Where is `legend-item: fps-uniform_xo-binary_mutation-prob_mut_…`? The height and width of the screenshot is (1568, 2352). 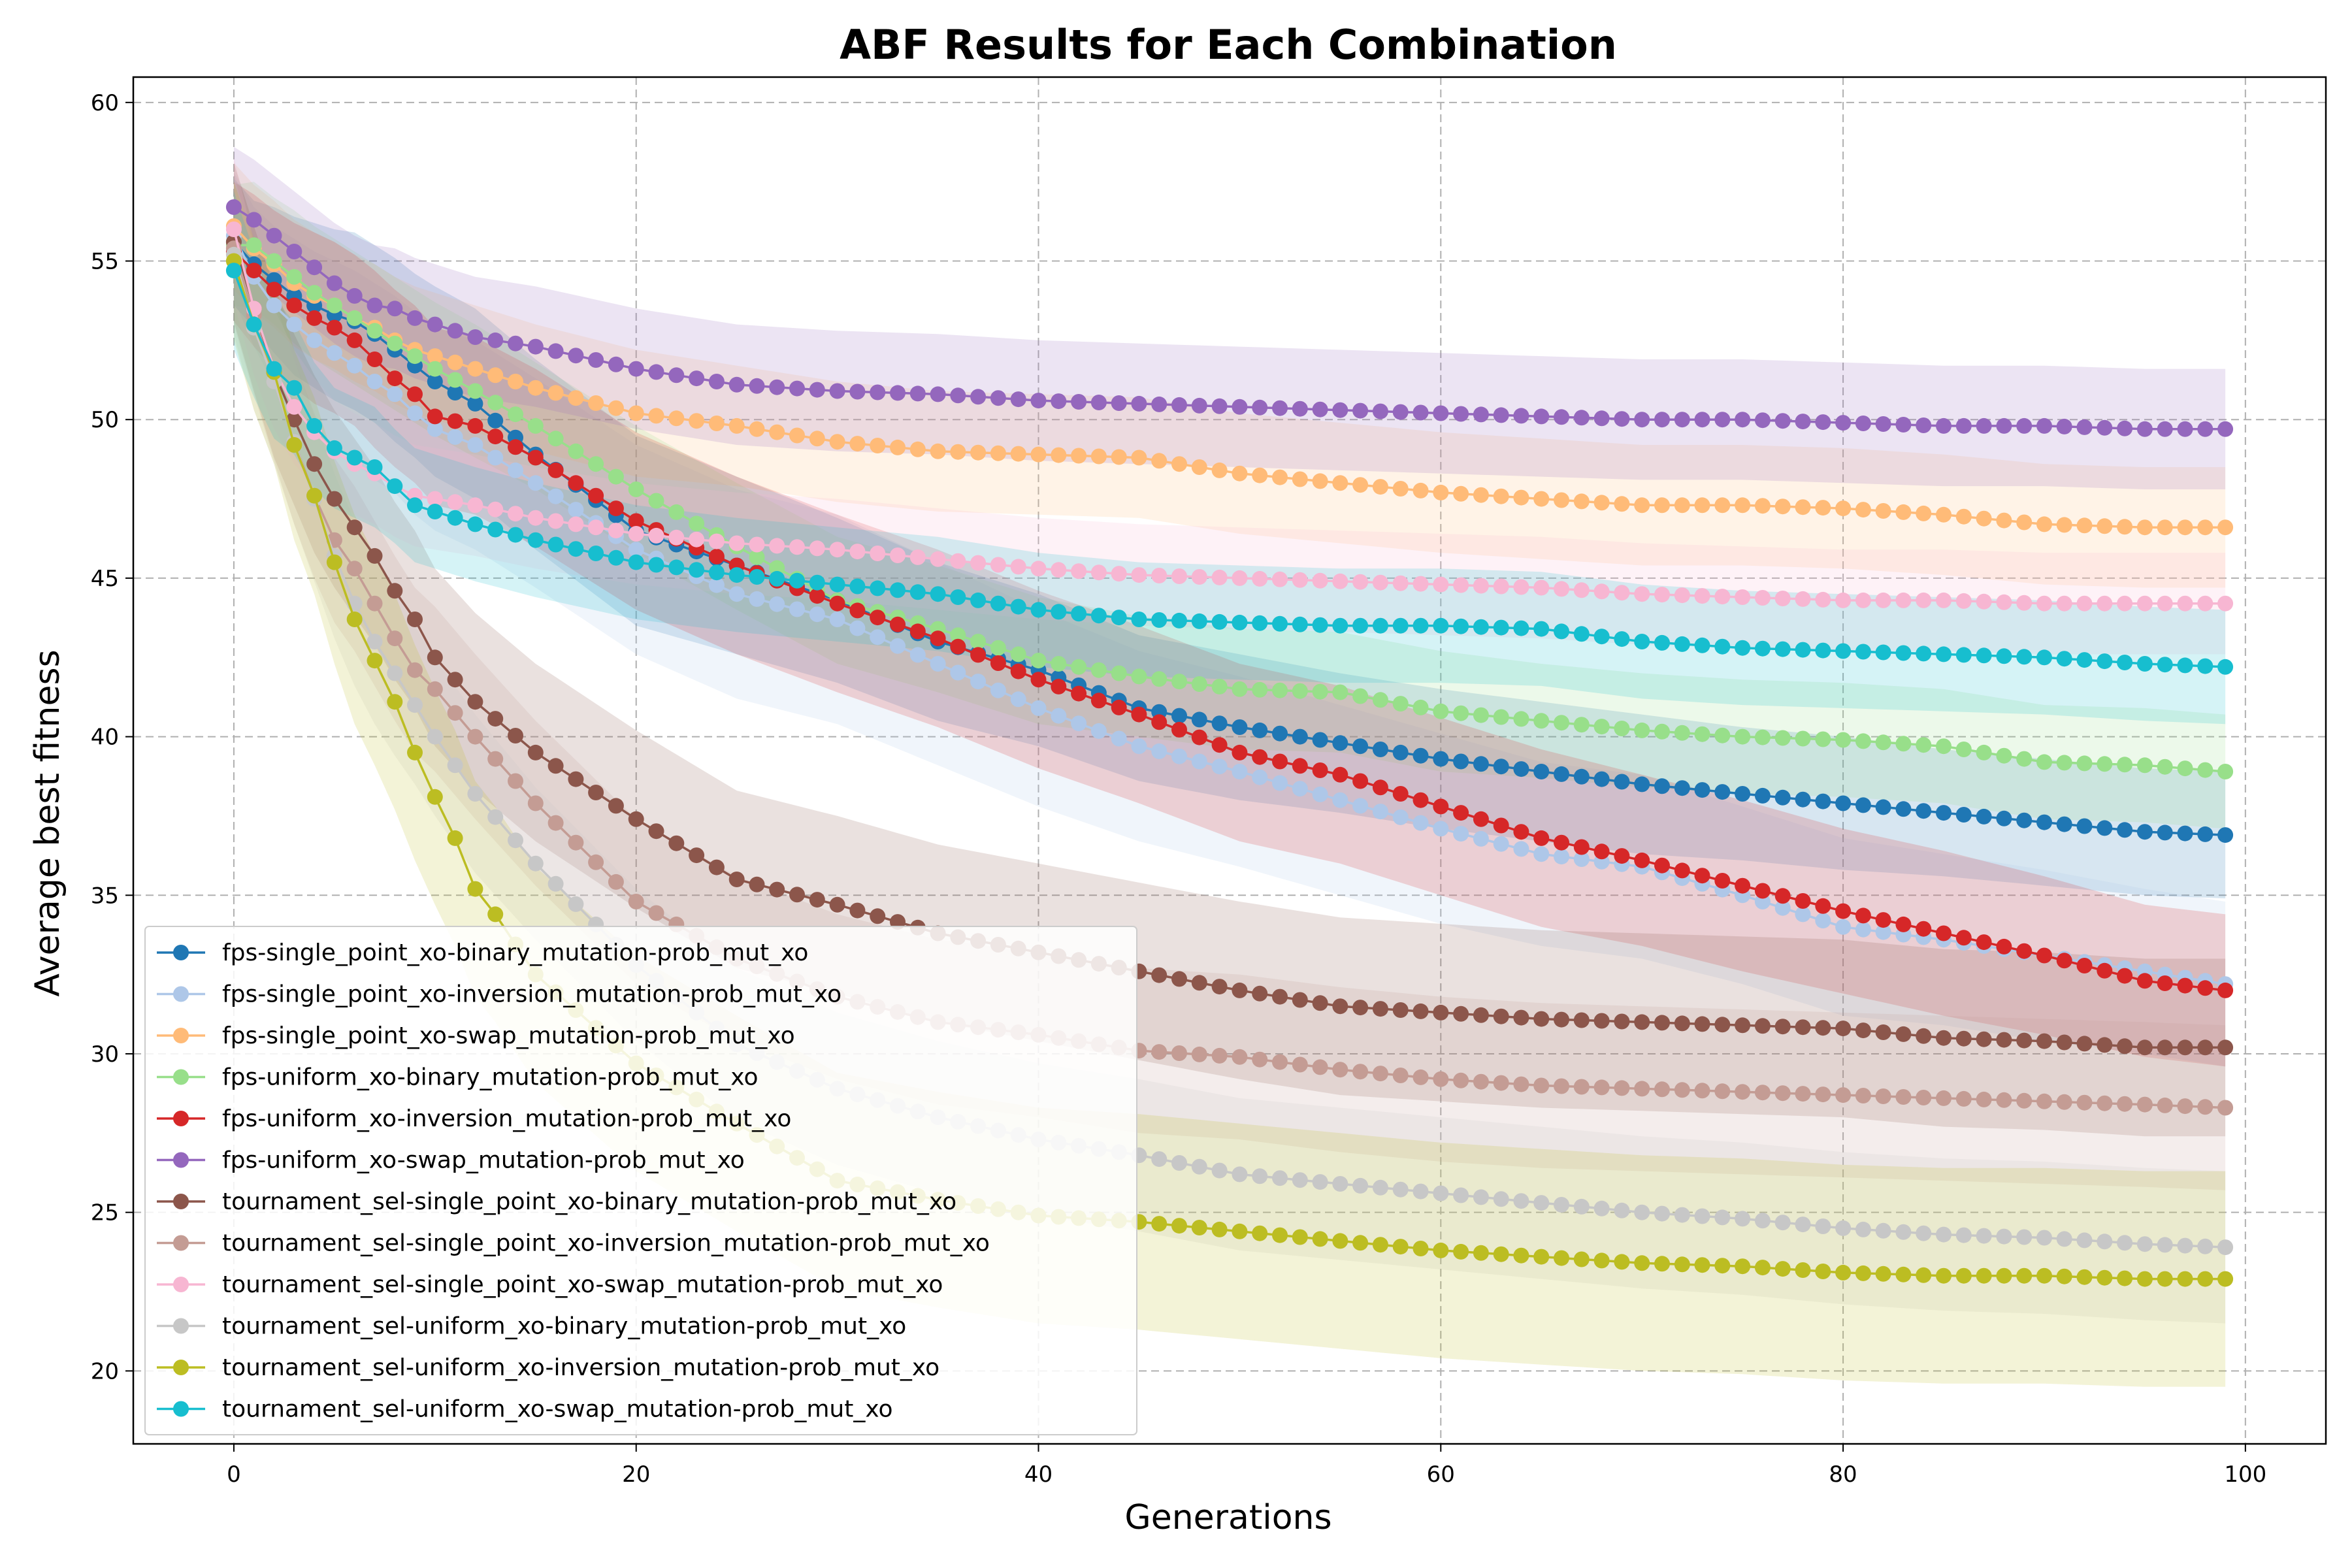
legend-item: fps-uniform_xo-binary_mutation-prob_mut_… is located at coordinates (458, 1077).